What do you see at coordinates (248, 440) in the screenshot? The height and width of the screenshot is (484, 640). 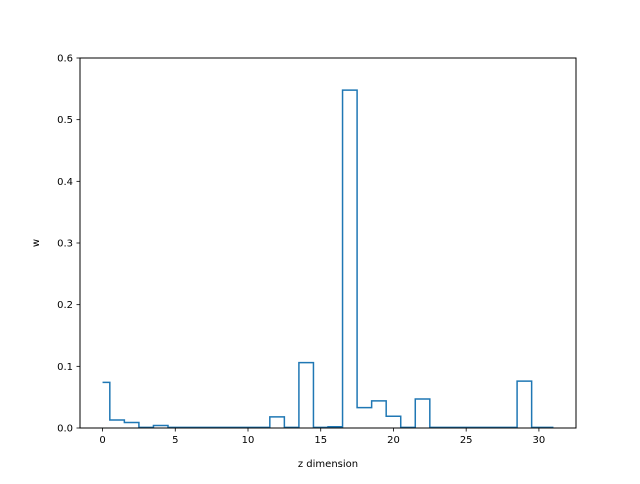 I see `x-tick-label: 10` at bounding box center [248, 440].